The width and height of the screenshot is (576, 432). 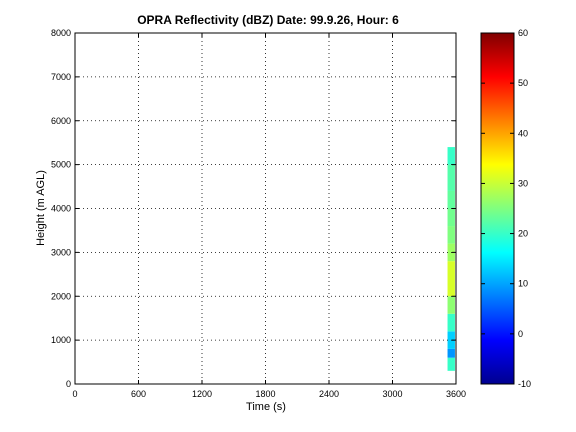 I want to click on colorbar-tick-label: 40, so click(x=523, y=133).